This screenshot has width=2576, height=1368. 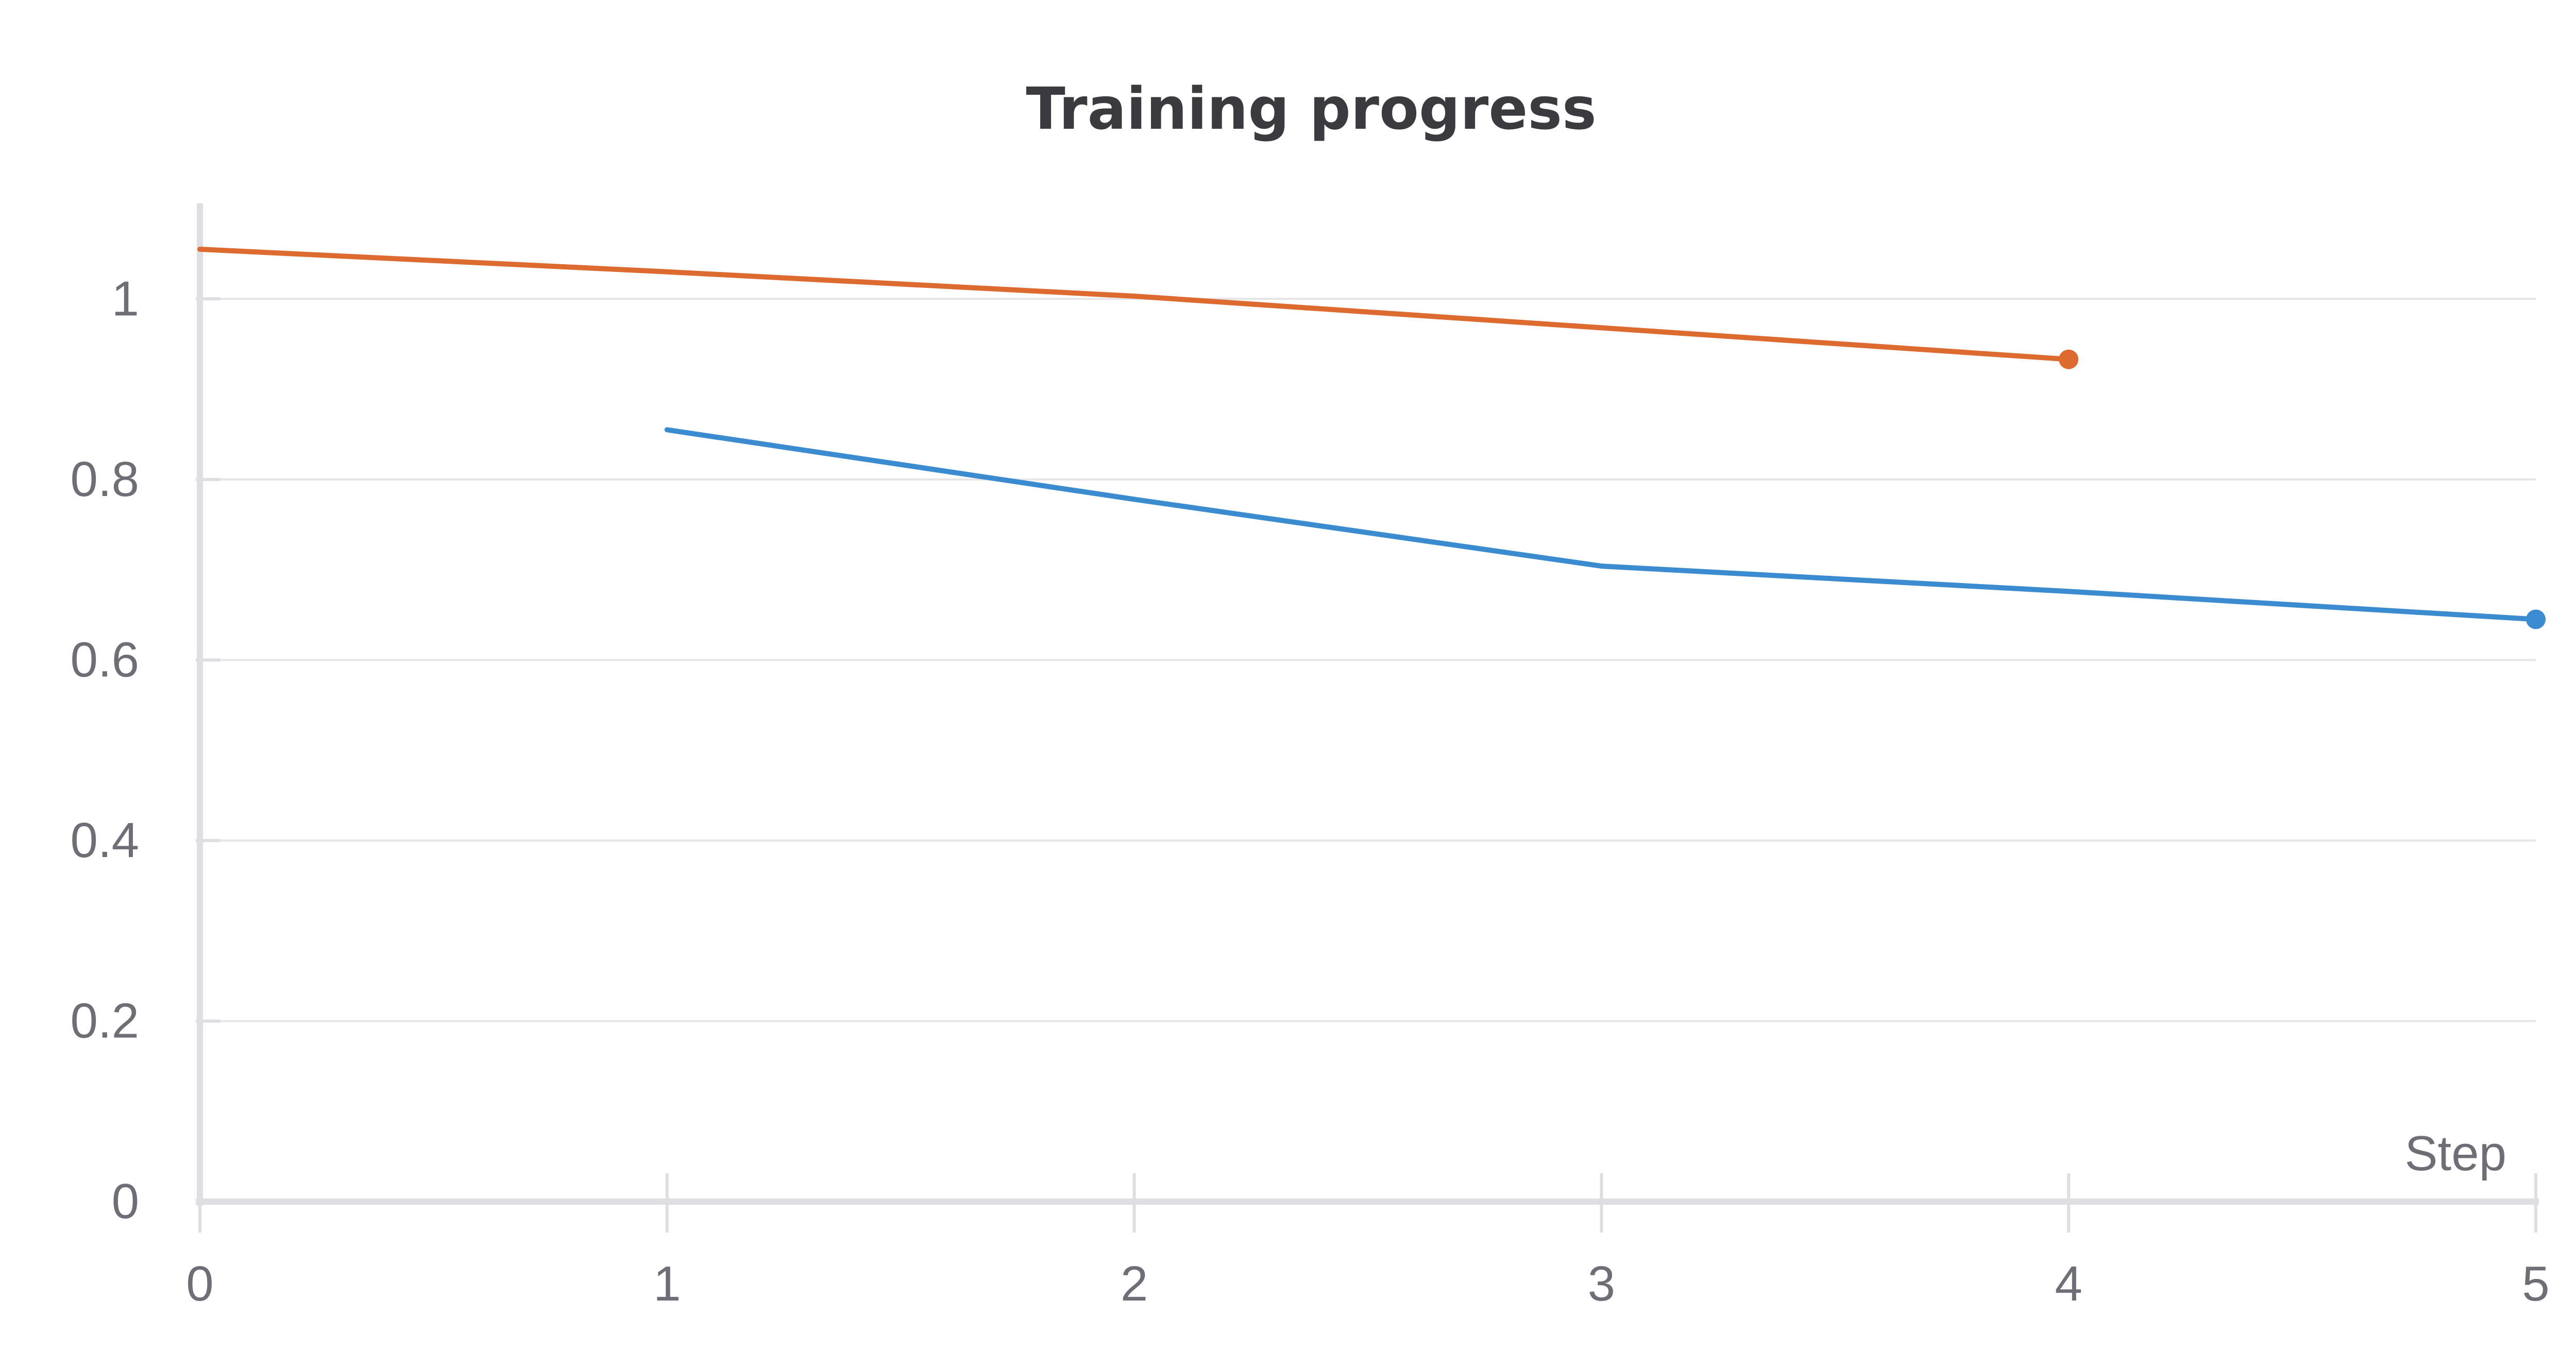 I want to click on y-tick-label: 1, so click(x=125, y=298).